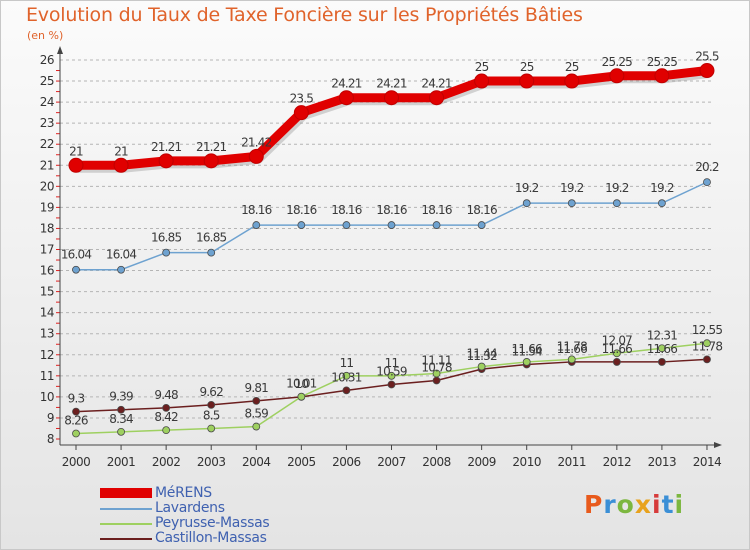 This screenshot has height=550, width=750. What do you see at coordinates (47, 376) in the screenshot?
I see `y-tick-label: 11` at bounding box center [47, 376].